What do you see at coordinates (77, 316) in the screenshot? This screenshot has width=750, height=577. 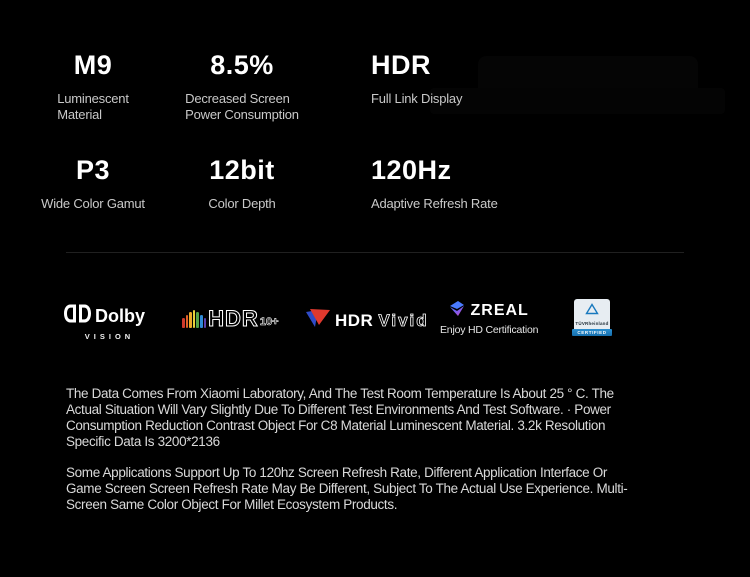 I see `dolby-double-d-icon` at bounding box center [77, 316].